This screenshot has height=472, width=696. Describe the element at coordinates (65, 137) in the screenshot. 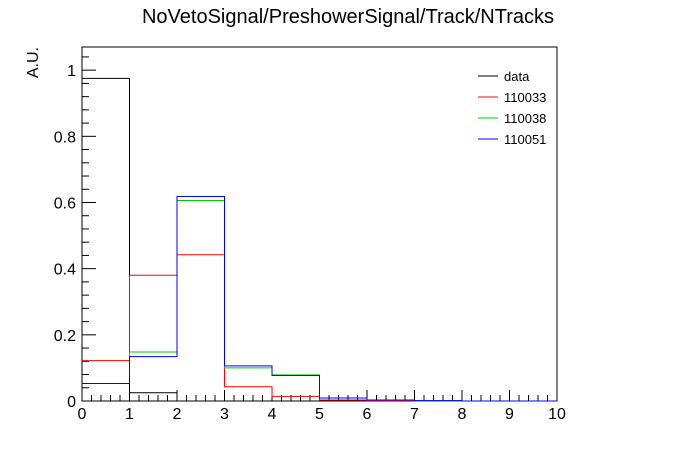

I see `y-tick-label: 0.8` at that location.